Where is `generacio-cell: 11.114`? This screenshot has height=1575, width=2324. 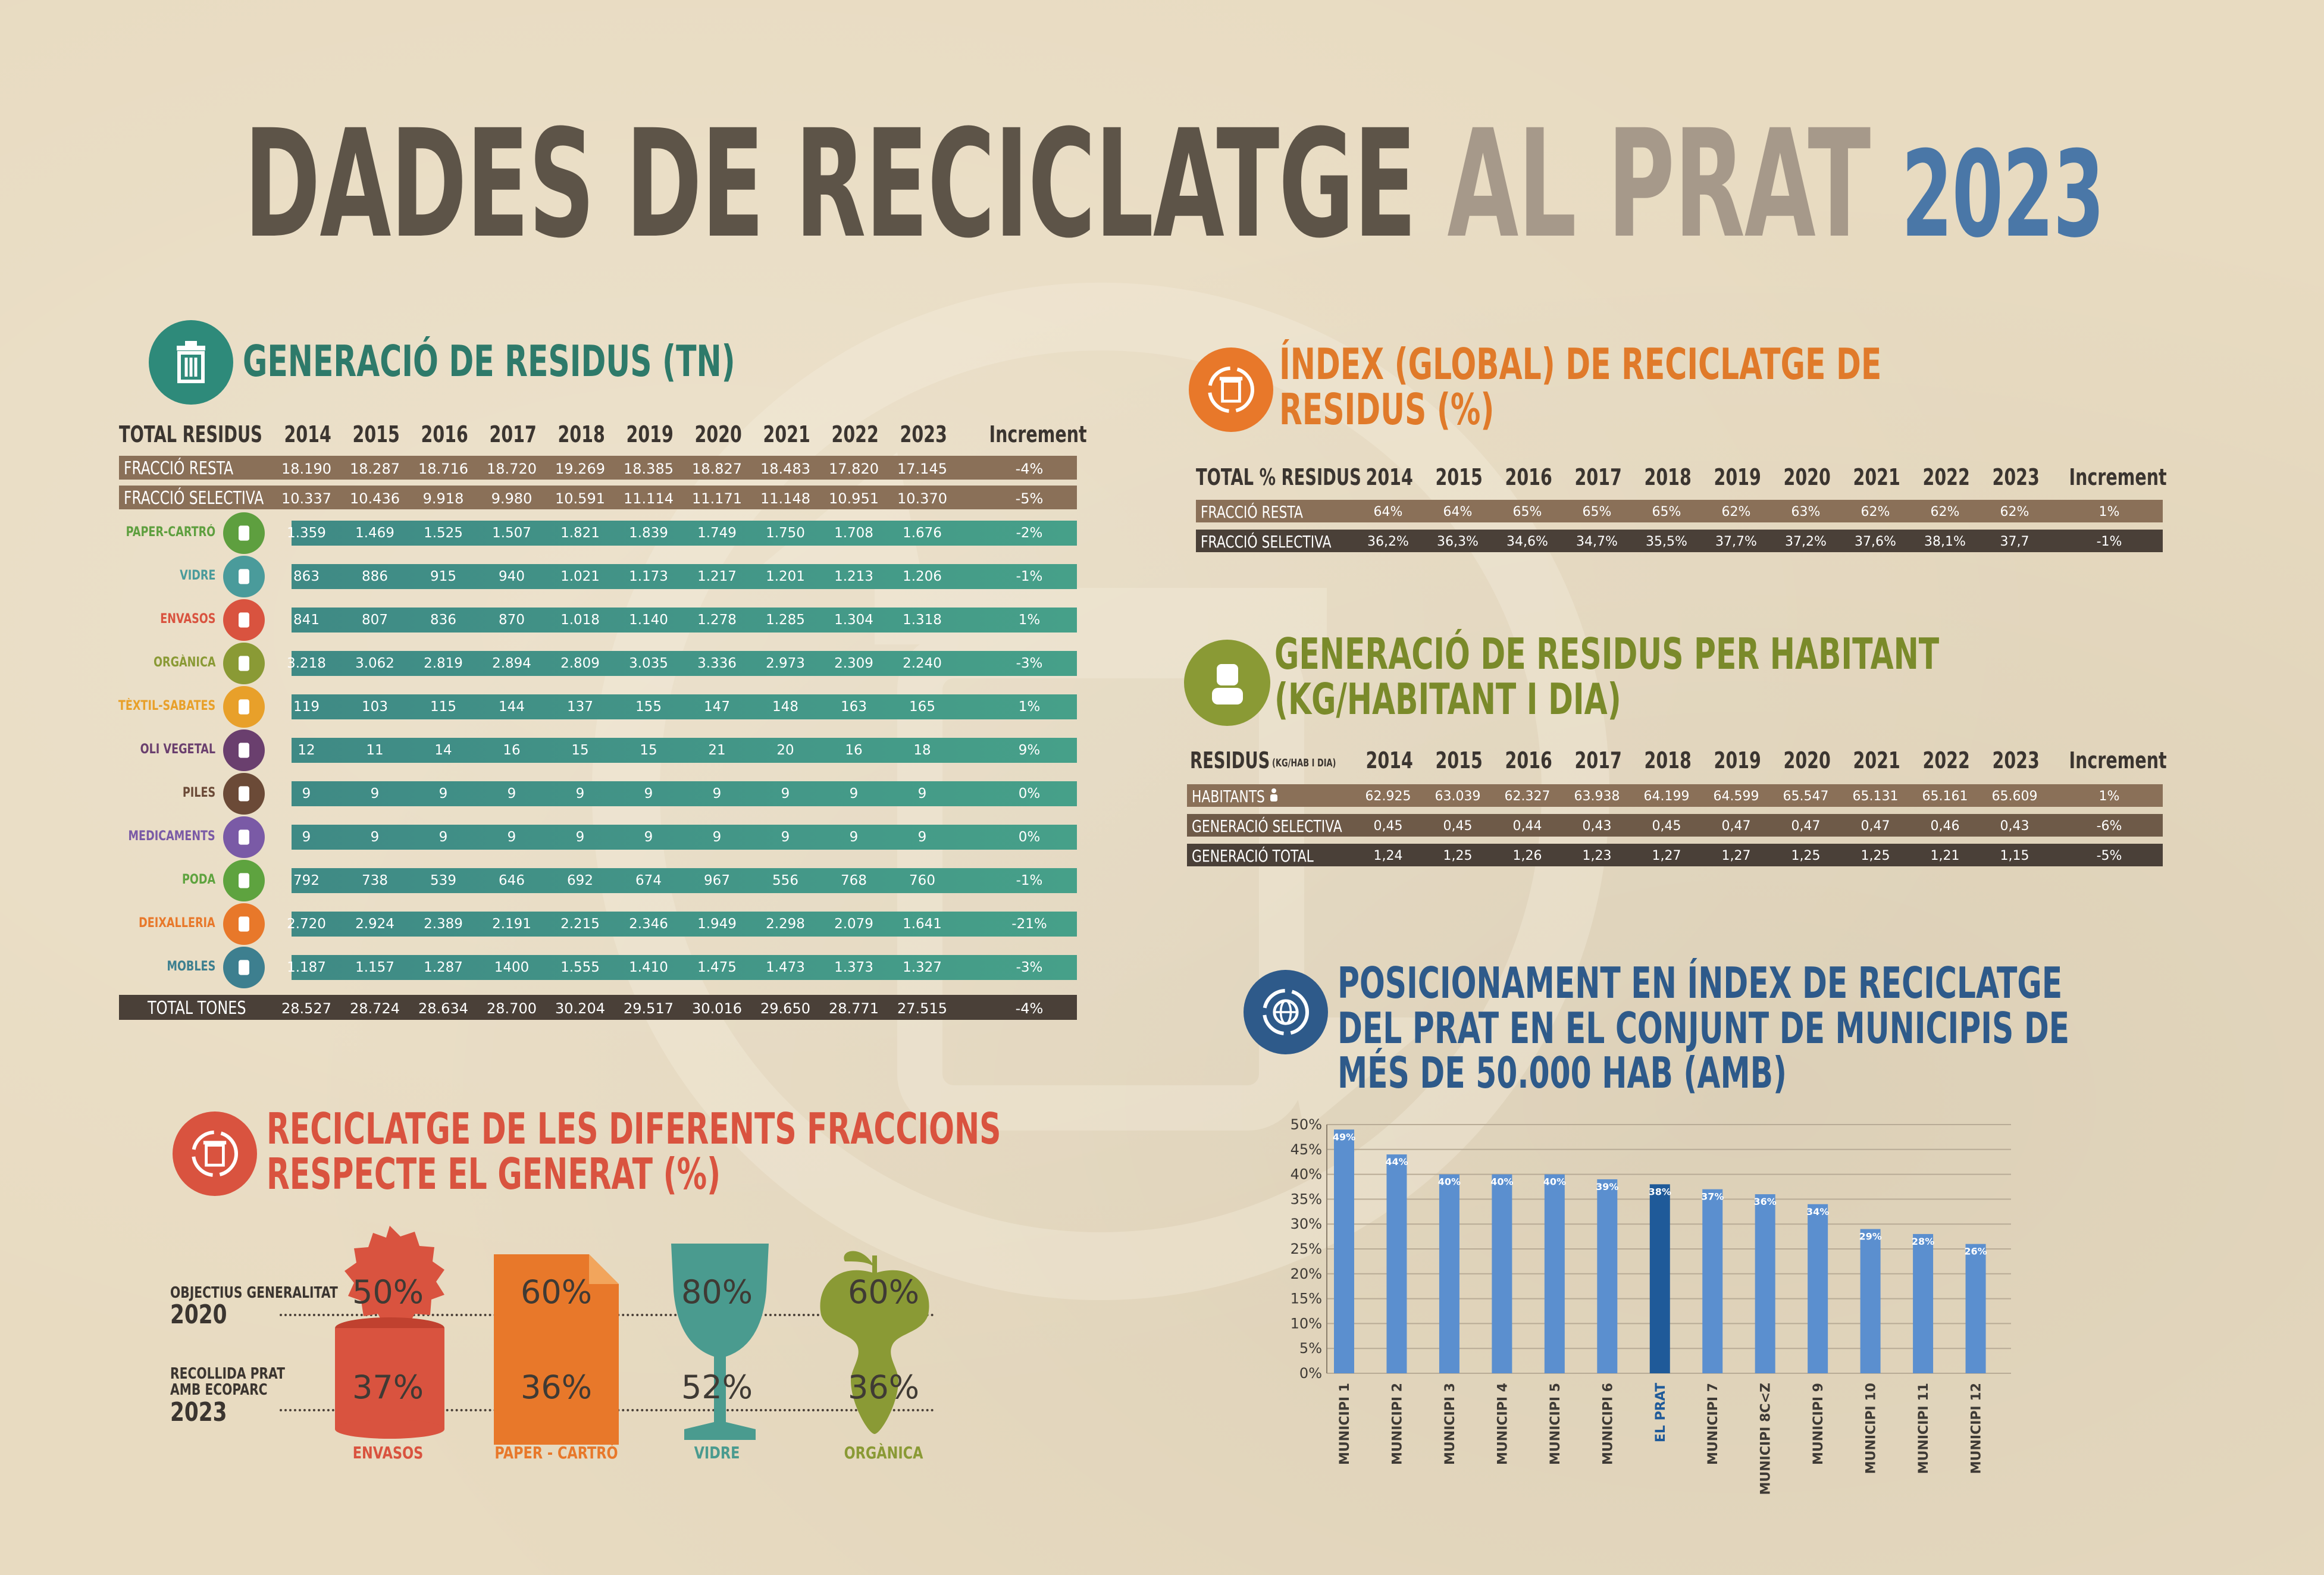 generacio-cell: 11.114 is located at coordinates (649, 499).